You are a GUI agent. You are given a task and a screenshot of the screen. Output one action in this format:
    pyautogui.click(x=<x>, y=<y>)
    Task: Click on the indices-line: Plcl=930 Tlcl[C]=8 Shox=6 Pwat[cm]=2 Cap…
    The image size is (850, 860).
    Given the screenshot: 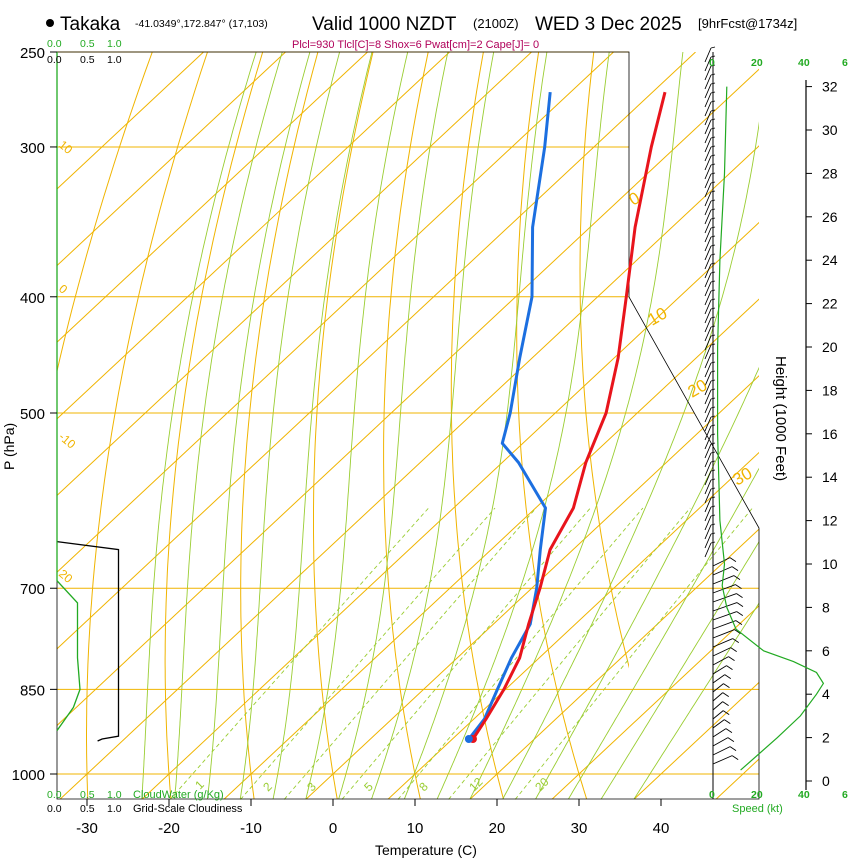 What is the action you would take?
    pyautogui.click(x=415, y=45)
    